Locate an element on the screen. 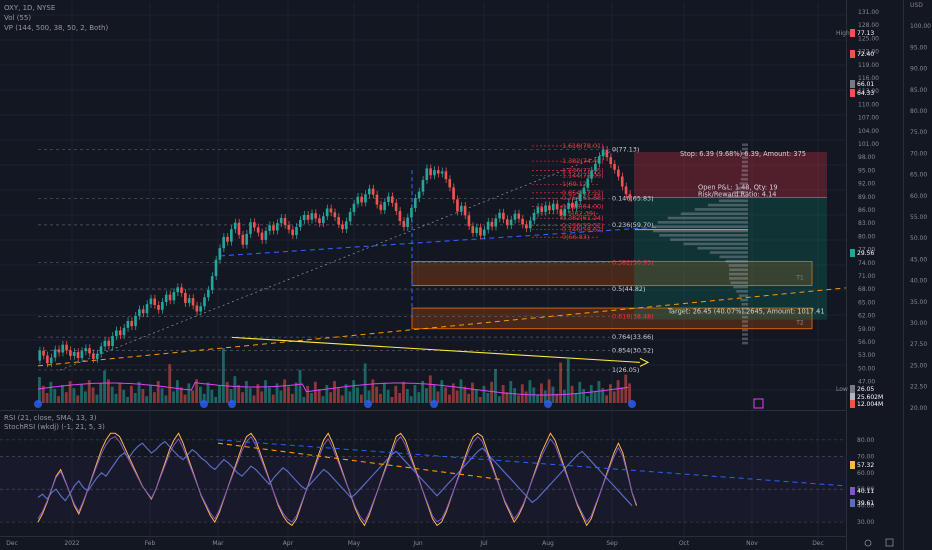 The width and height of the screenshot is (932, 550). axis-tag-flag is located at coordinates (852, 253).